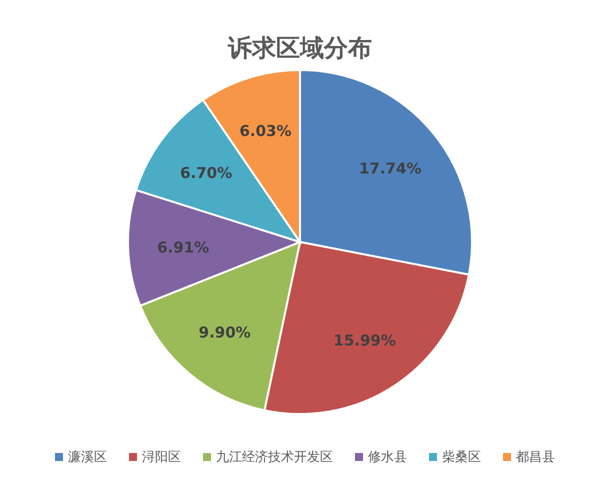 The height and width of the screenshot is (479, 610). Describe the element at coordinates (461, 457) in the screenshot. I see `legend-label: 柴桑区` at that location.